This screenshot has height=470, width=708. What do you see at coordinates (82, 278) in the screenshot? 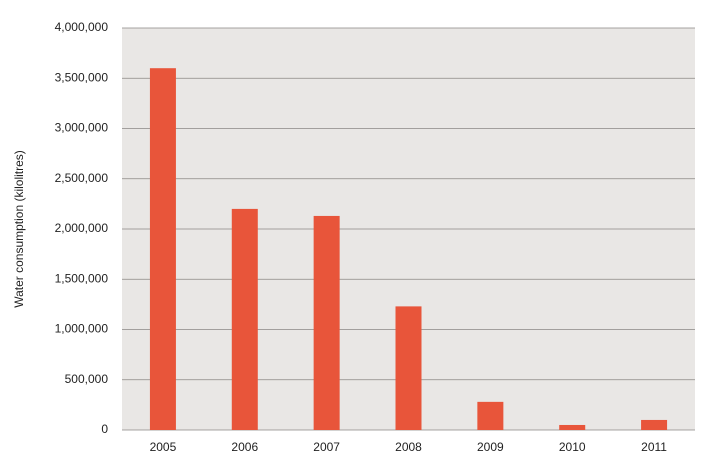
I see `y-tick-label: 1,500,000` at bounding box center [82, 278].